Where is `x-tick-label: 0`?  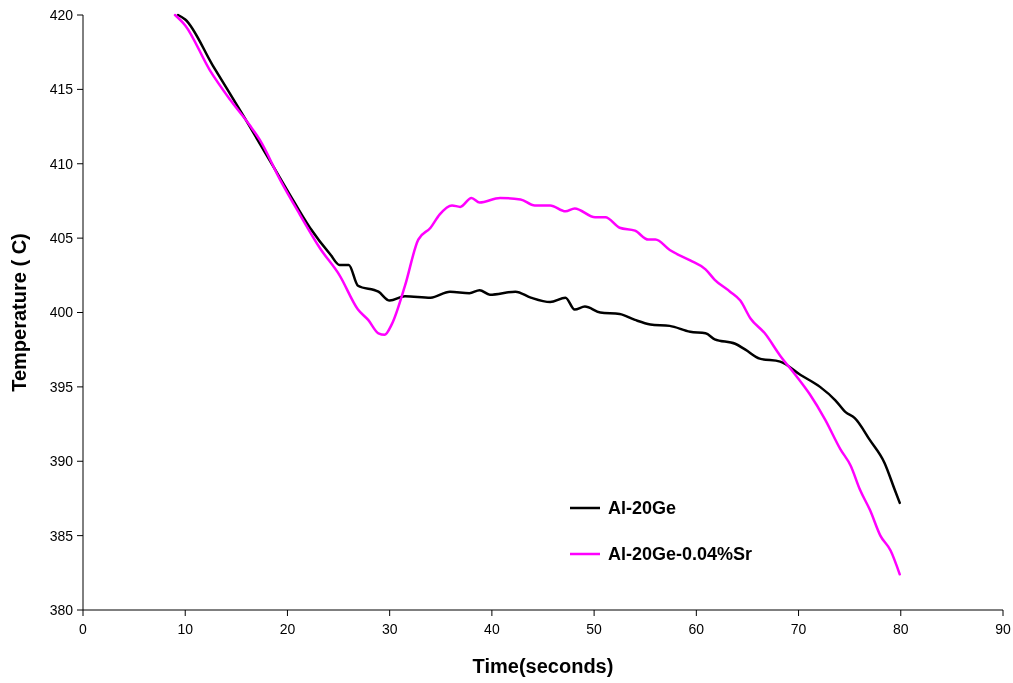 x-tick-label: 0 is located at coordinates (83, 629).